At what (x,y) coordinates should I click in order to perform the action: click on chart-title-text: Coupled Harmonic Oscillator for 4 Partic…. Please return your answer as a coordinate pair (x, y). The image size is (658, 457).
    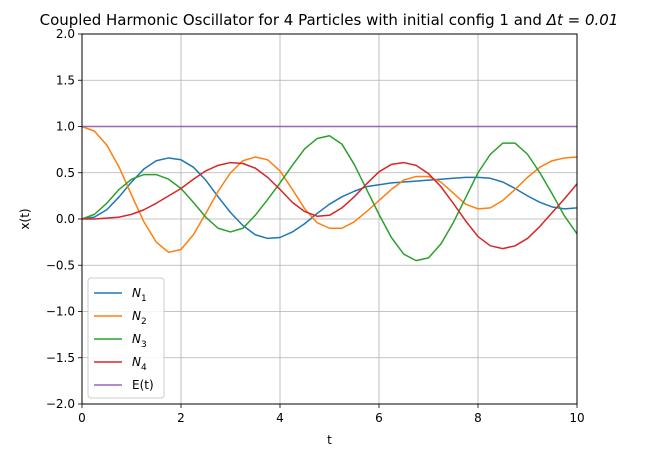
    Looking at the image, I should click on (293, 20).